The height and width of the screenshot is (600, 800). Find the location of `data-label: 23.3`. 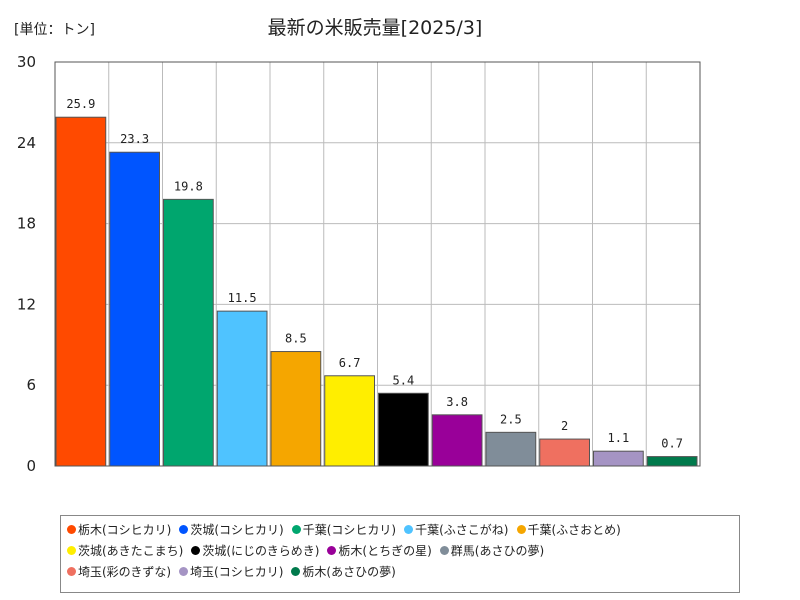

data-label: 23.3 is located at coordinates (134, 139).